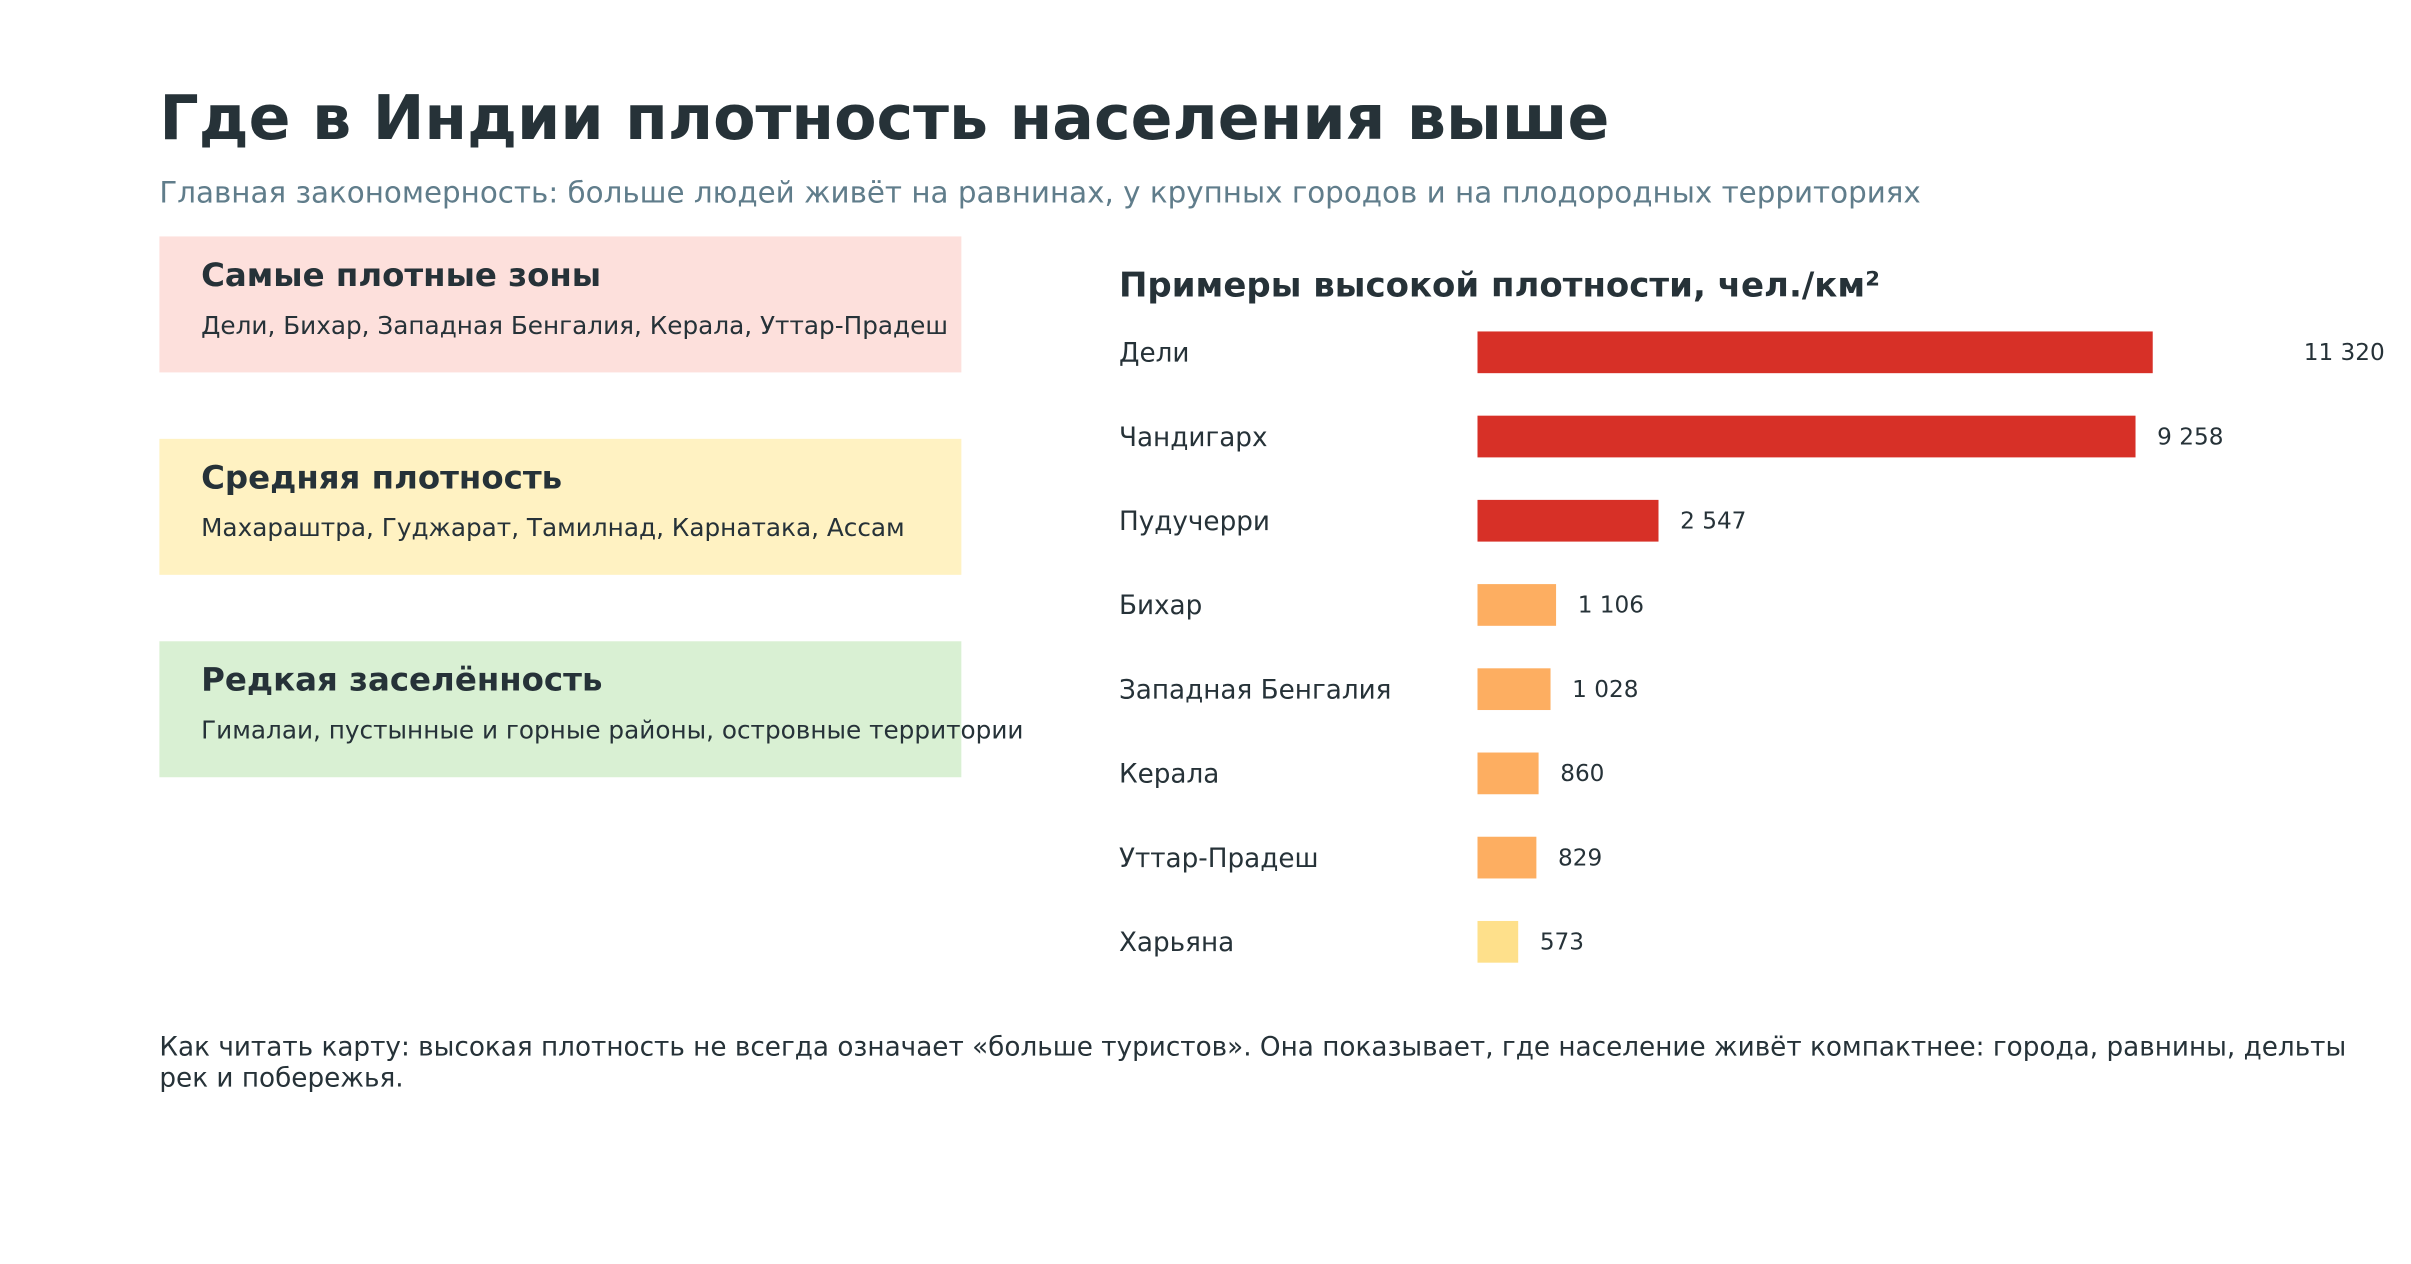  Describe the element at coordinates (401, 680) in the screenshot. I see `card-title: Редкая заселённость` at that location.